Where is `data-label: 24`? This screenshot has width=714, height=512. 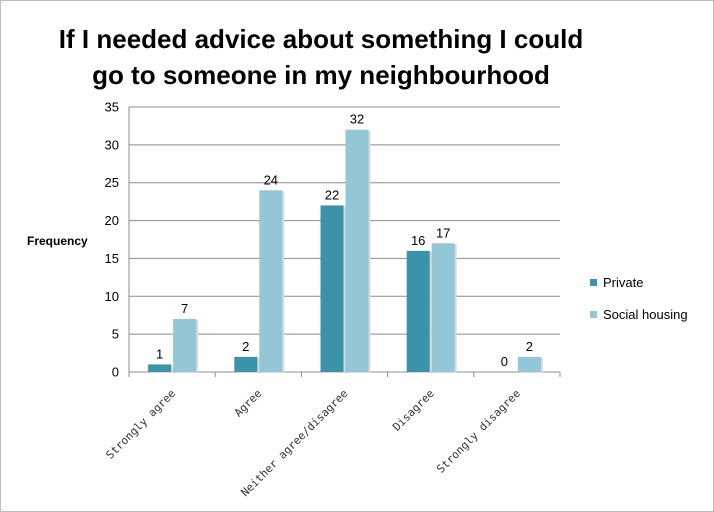 data-label: 24 is located at coordinates (271, 179).